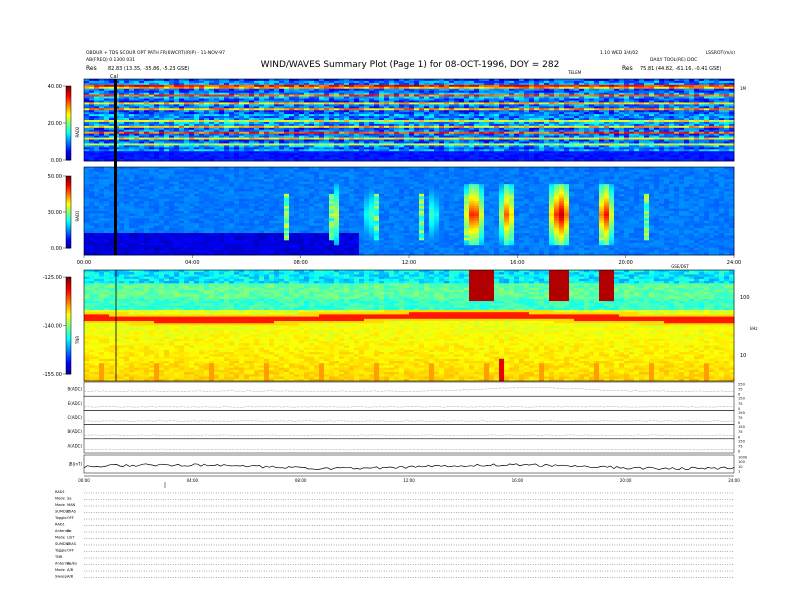  What do you see at coordinates (627, 68) in the screenshot?
I see `header-right-res-label: Res` at bounding box center [627, 68].